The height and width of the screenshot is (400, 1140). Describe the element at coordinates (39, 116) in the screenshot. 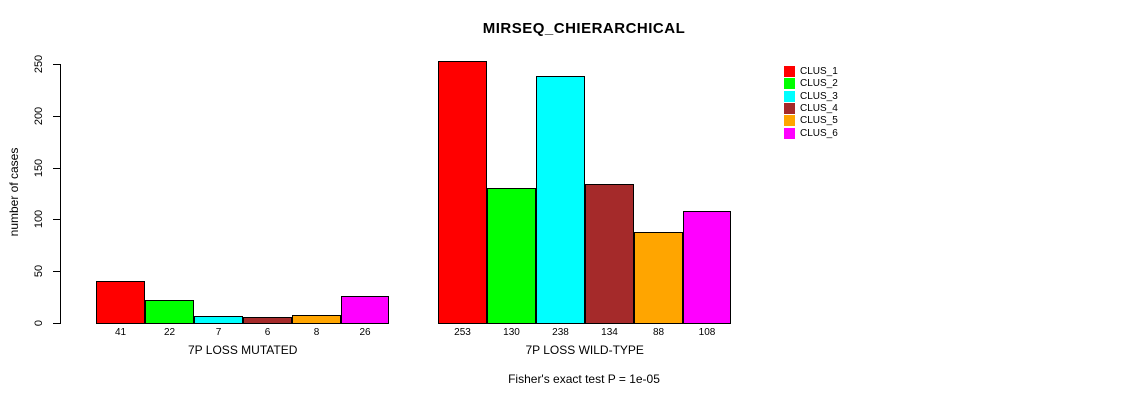

I see `y-tick-label: 200` at that location.